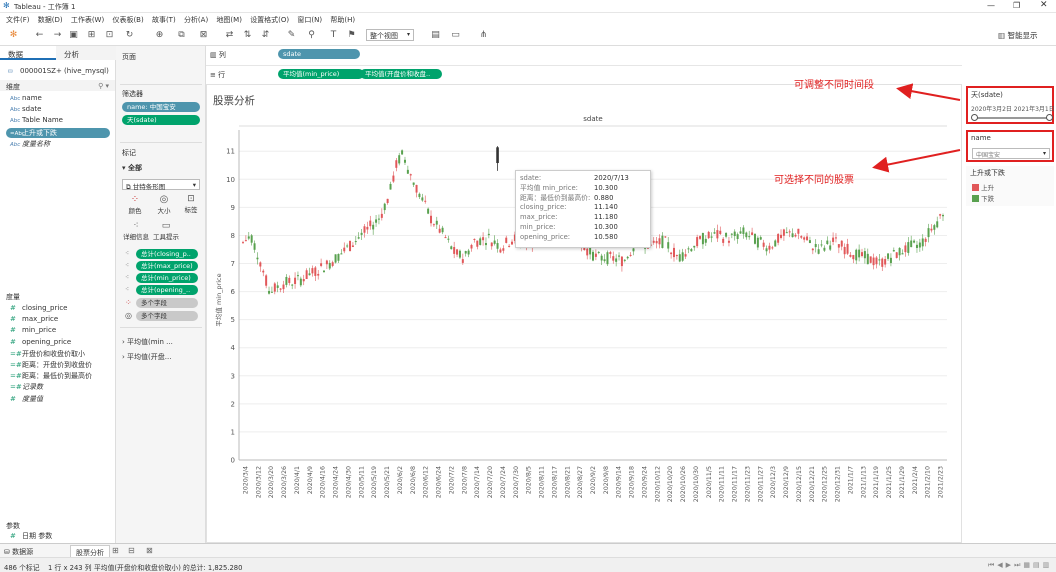 Image resolution: width=1056 pixels, height=572 pixels. What do you see at coordinates (38, 308) in the screenshot?
I see `measure-item: # closing_price` at bounding box center [38, 308].